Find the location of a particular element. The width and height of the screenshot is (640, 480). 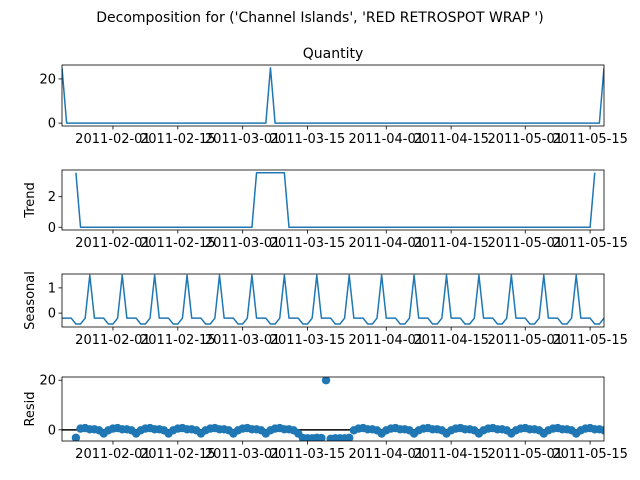

y-tick-label: 1 is located at coordinates (52, 288).